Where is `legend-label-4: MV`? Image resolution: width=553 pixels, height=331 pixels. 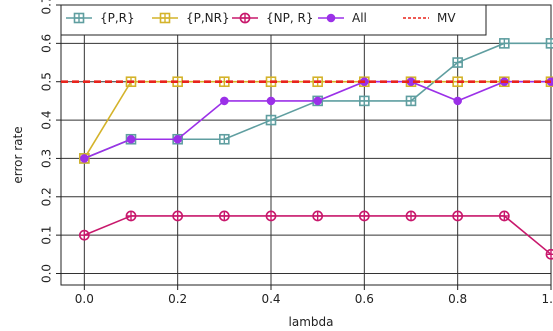
legend-label-4: MV is located at coordinates (446, 18).